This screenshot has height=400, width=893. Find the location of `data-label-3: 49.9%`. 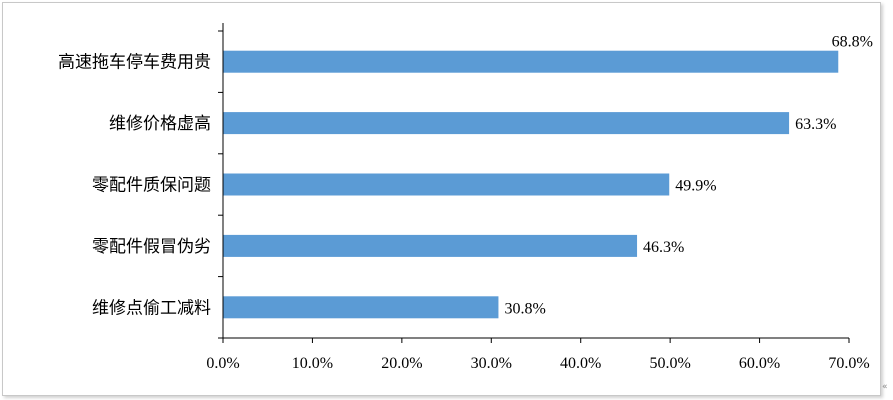

data-label-3: 49.9% is located at coordinates (695, 186).